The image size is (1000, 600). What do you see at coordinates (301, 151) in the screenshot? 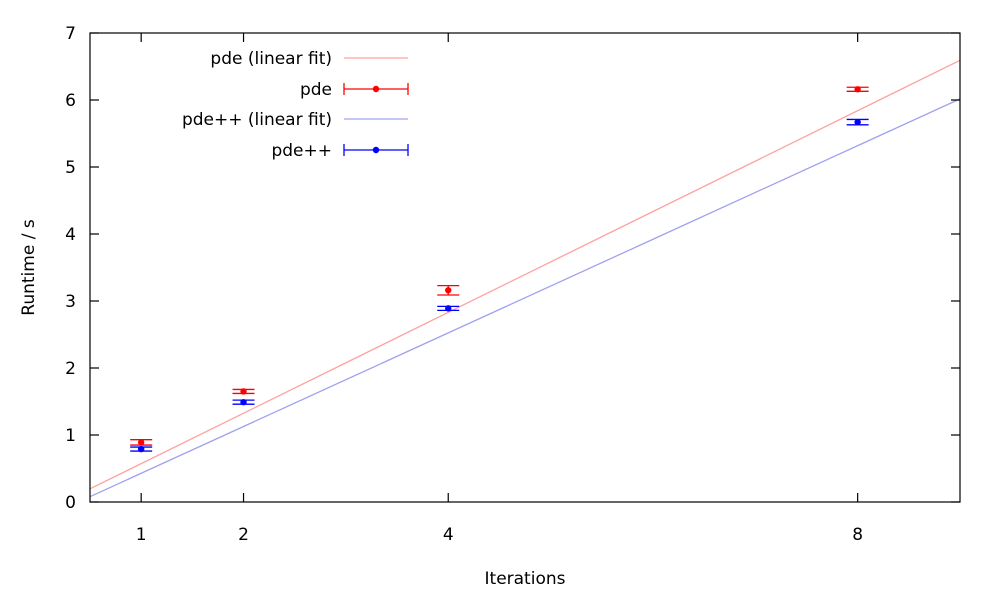
I see `legend-label: pde++` at bounding box center [301, 151].